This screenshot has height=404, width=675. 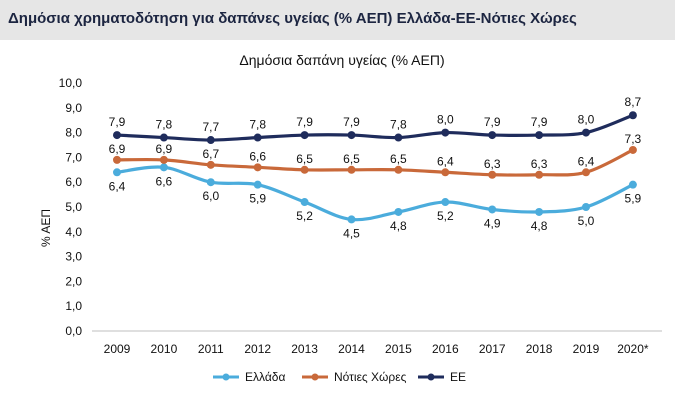 What do you see at coordinates (73, 108) in the screenshot?
I see `y-tick-label: 9,0` at bounding box center [73, 108].